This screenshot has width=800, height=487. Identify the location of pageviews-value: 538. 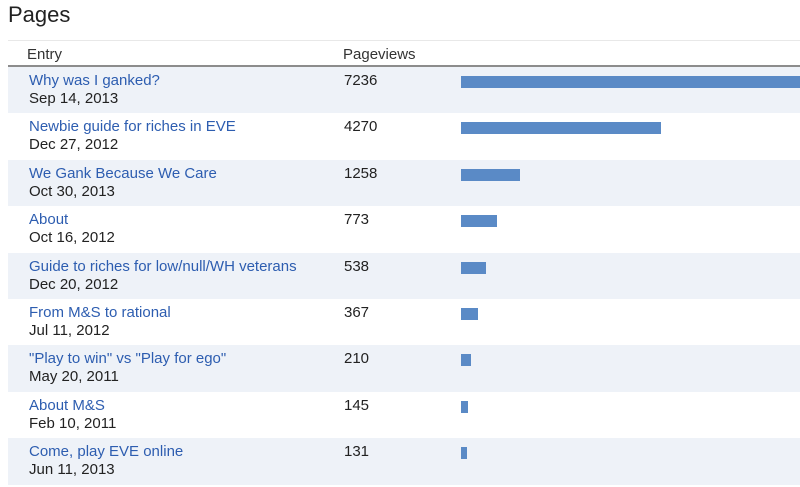
(357, 266).